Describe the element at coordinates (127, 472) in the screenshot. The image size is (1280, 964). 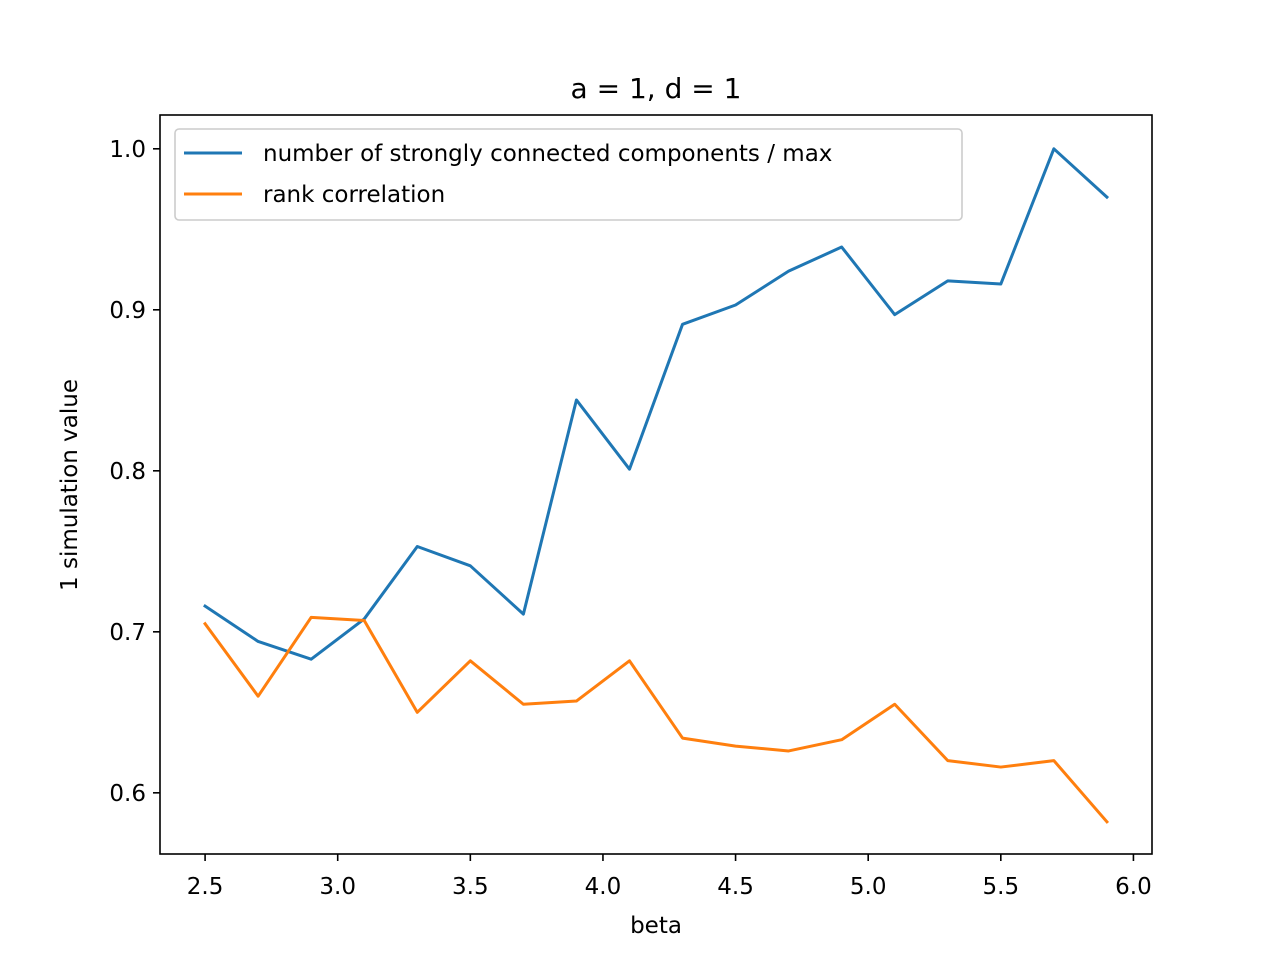
I see `y-tick-label: 0.8` at that location.